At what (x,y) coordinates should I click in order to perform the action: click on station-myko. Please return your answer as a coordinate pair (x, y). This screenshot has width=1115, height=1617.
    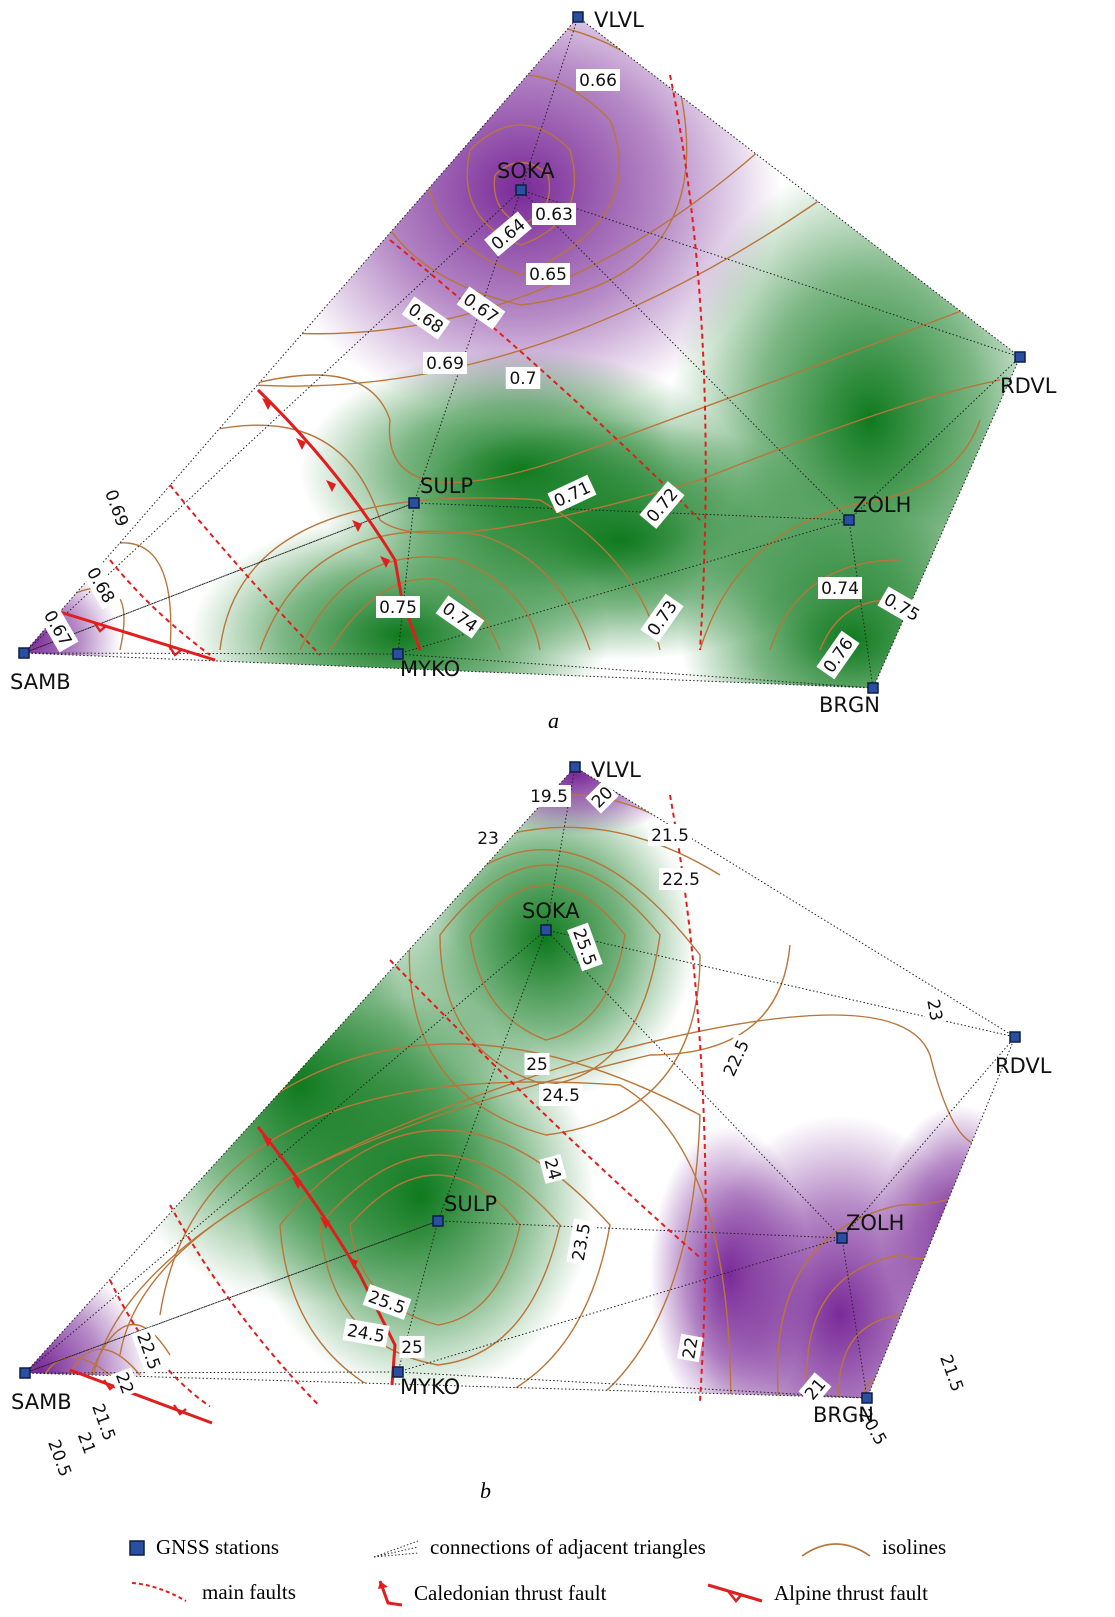
    Looking at the image, I should click on (398, 1372).